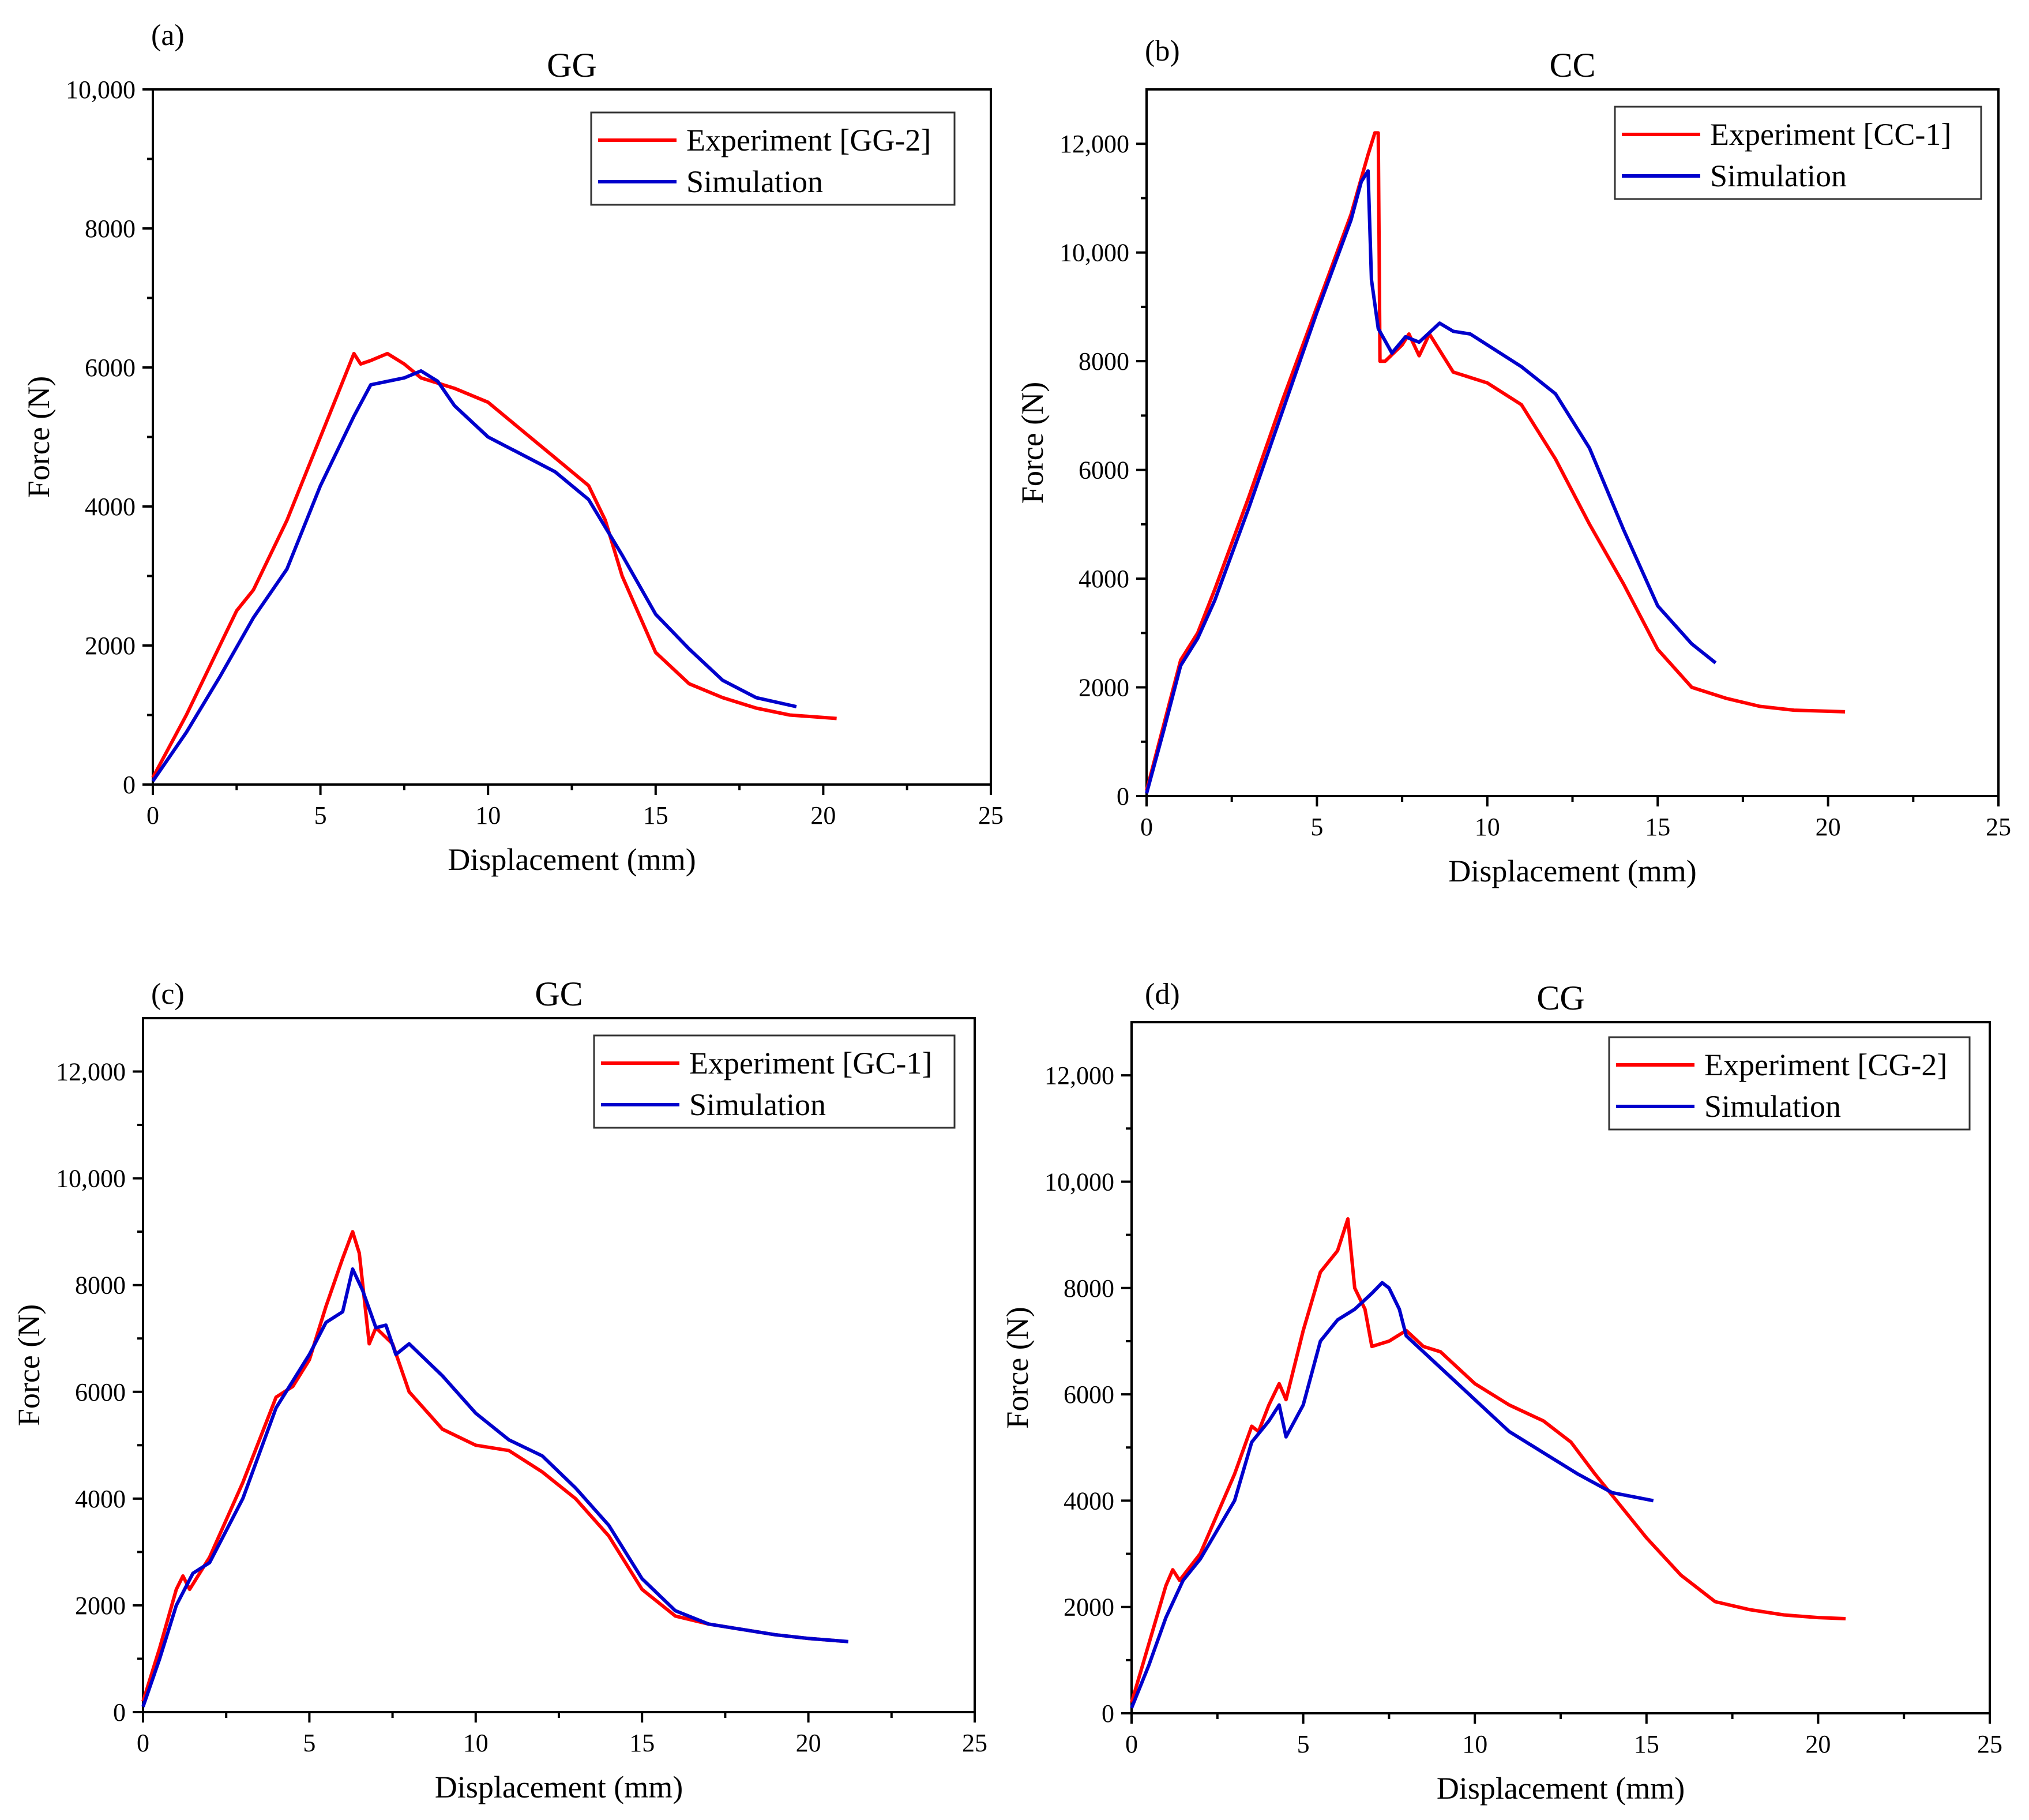  What do you see at coordinates (168, 36) in the screenshot?
I see `panel-label: (a)` at bounding box center [168, 36].